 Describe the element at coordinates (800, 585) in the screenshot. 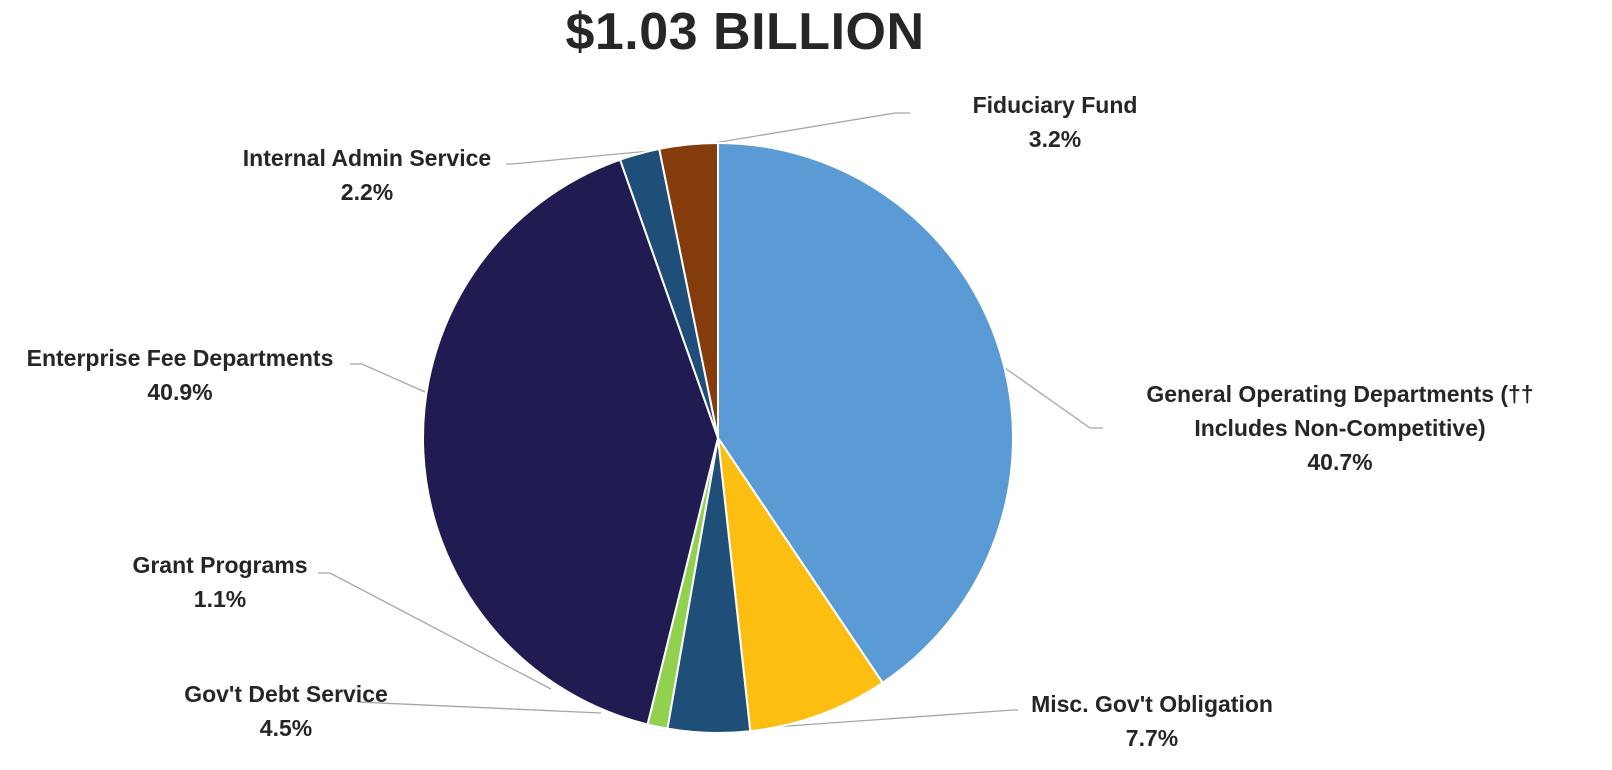

I see `pie-slice-misc-govt-obligation` at that location.